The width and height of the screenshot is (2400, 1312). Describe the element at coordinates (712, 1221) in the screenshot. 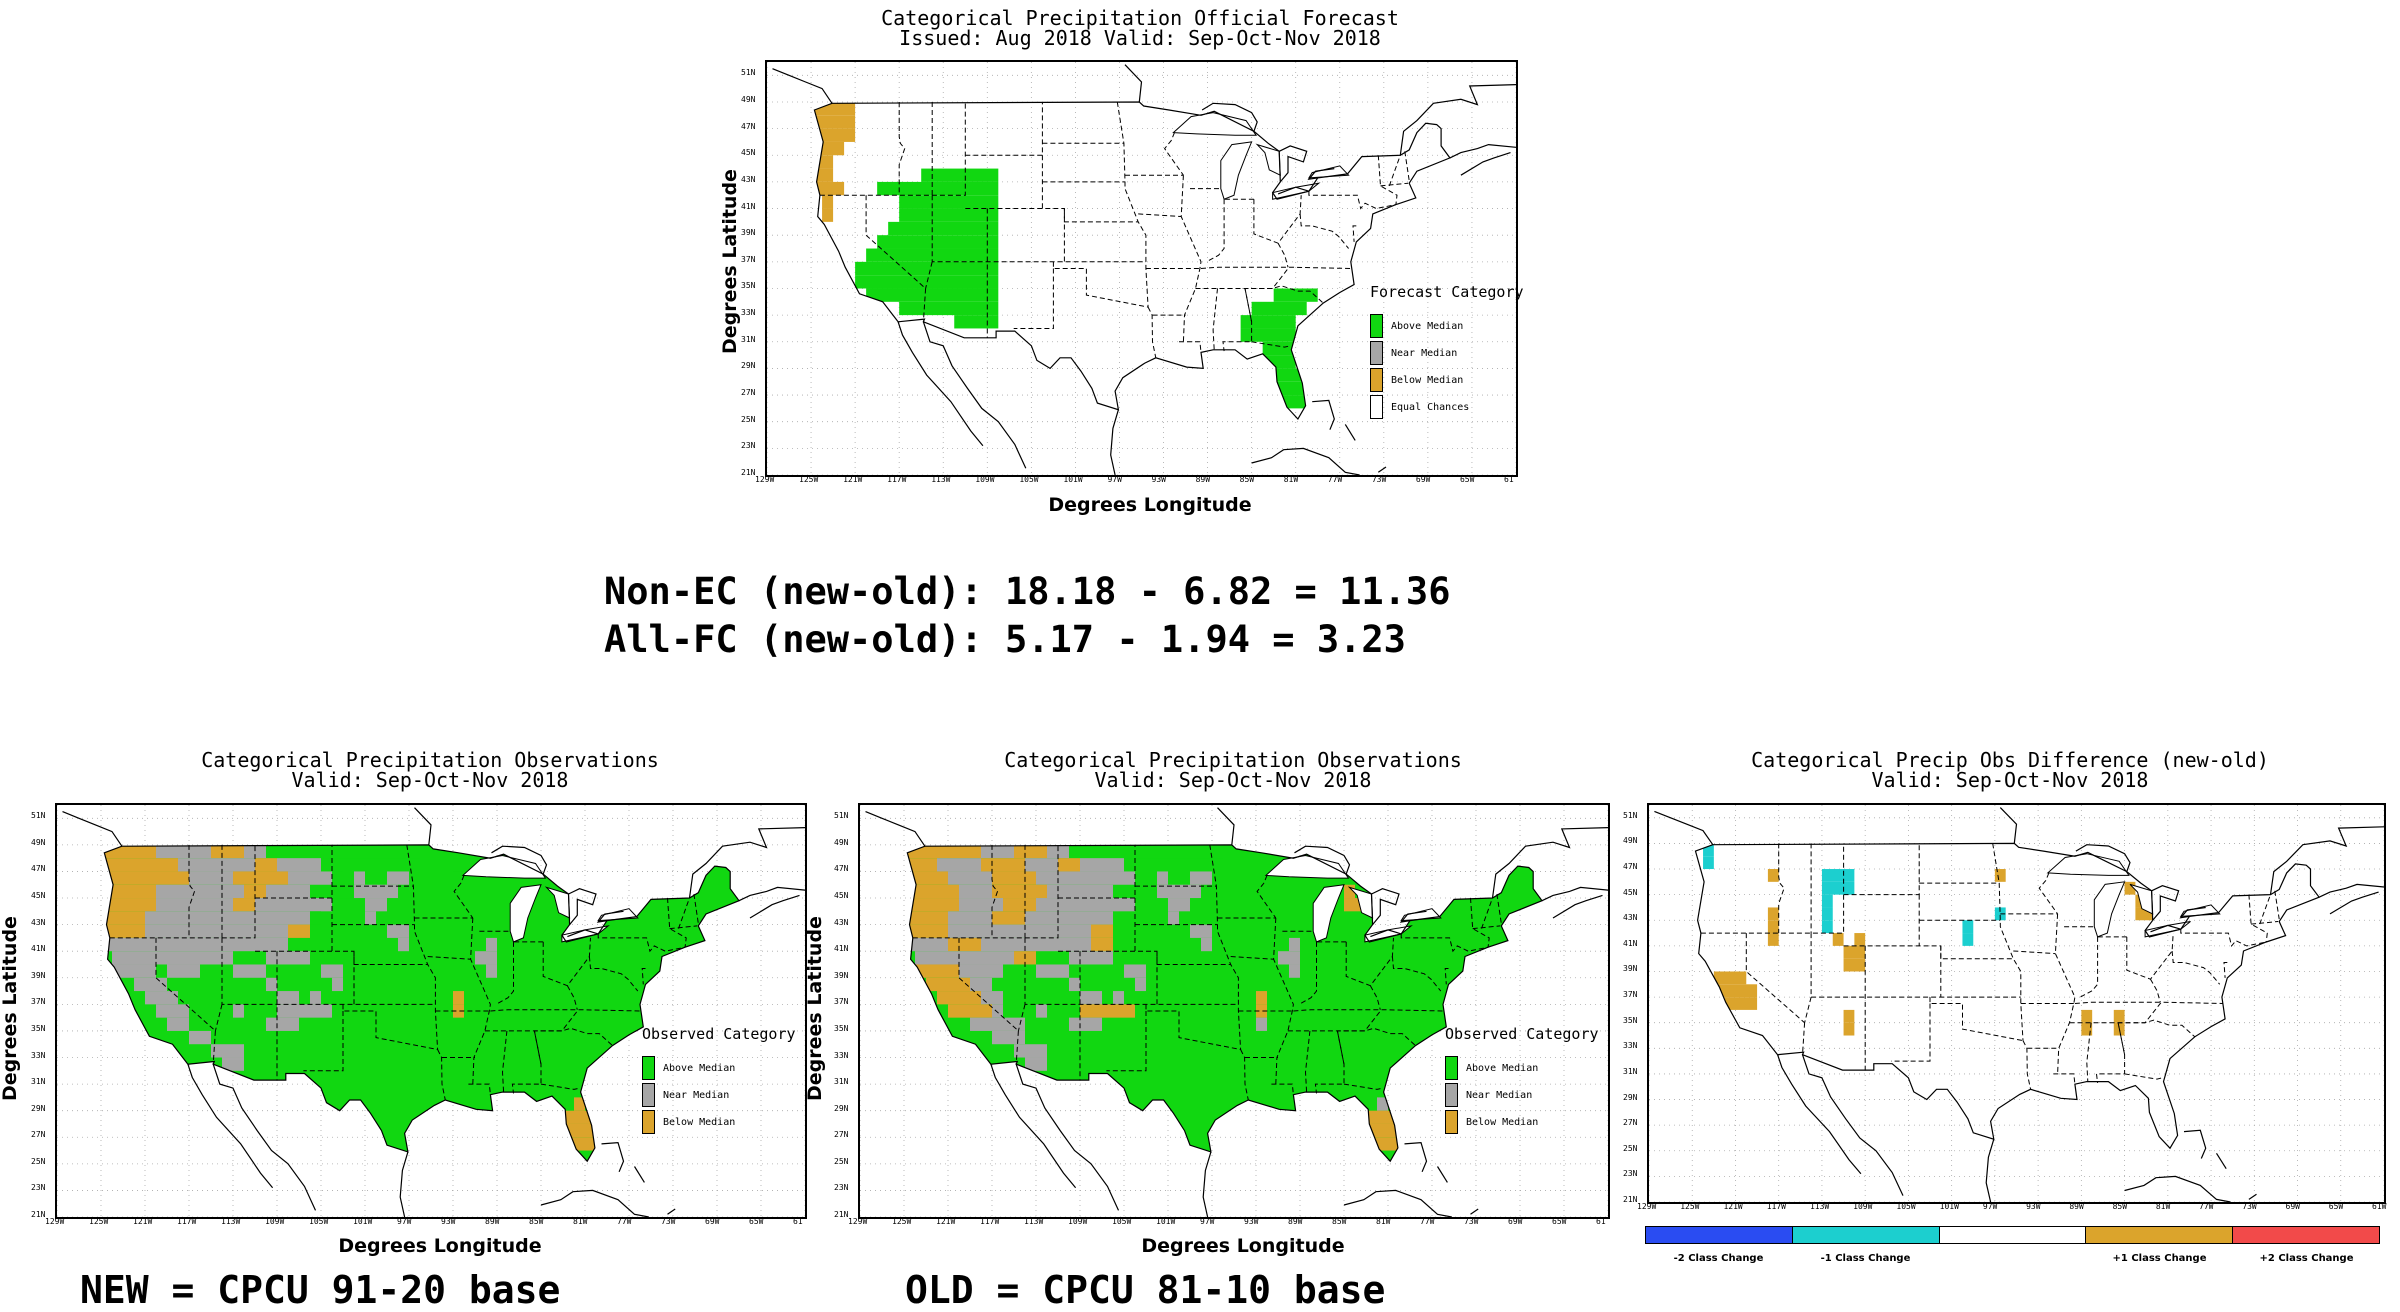

I see `obs-new-lon-tick: 69W` at that location.